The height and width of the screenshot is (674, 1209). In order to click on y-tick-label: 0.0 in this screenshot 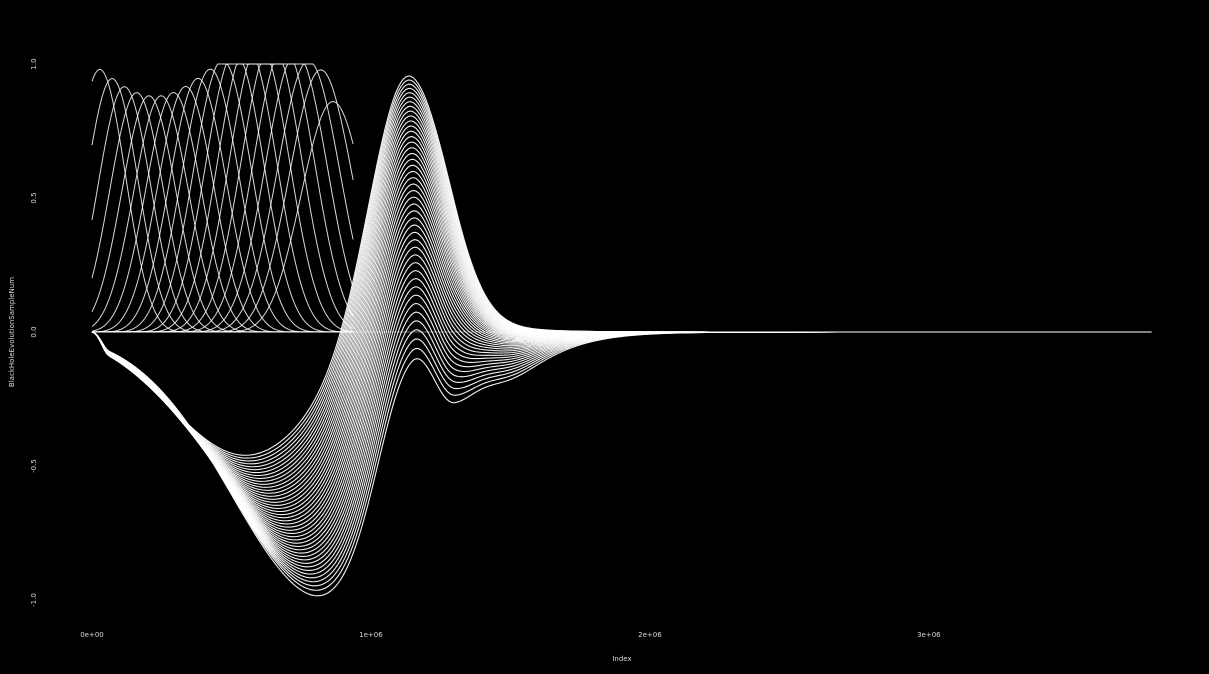, I will do `click(34, 331)`.